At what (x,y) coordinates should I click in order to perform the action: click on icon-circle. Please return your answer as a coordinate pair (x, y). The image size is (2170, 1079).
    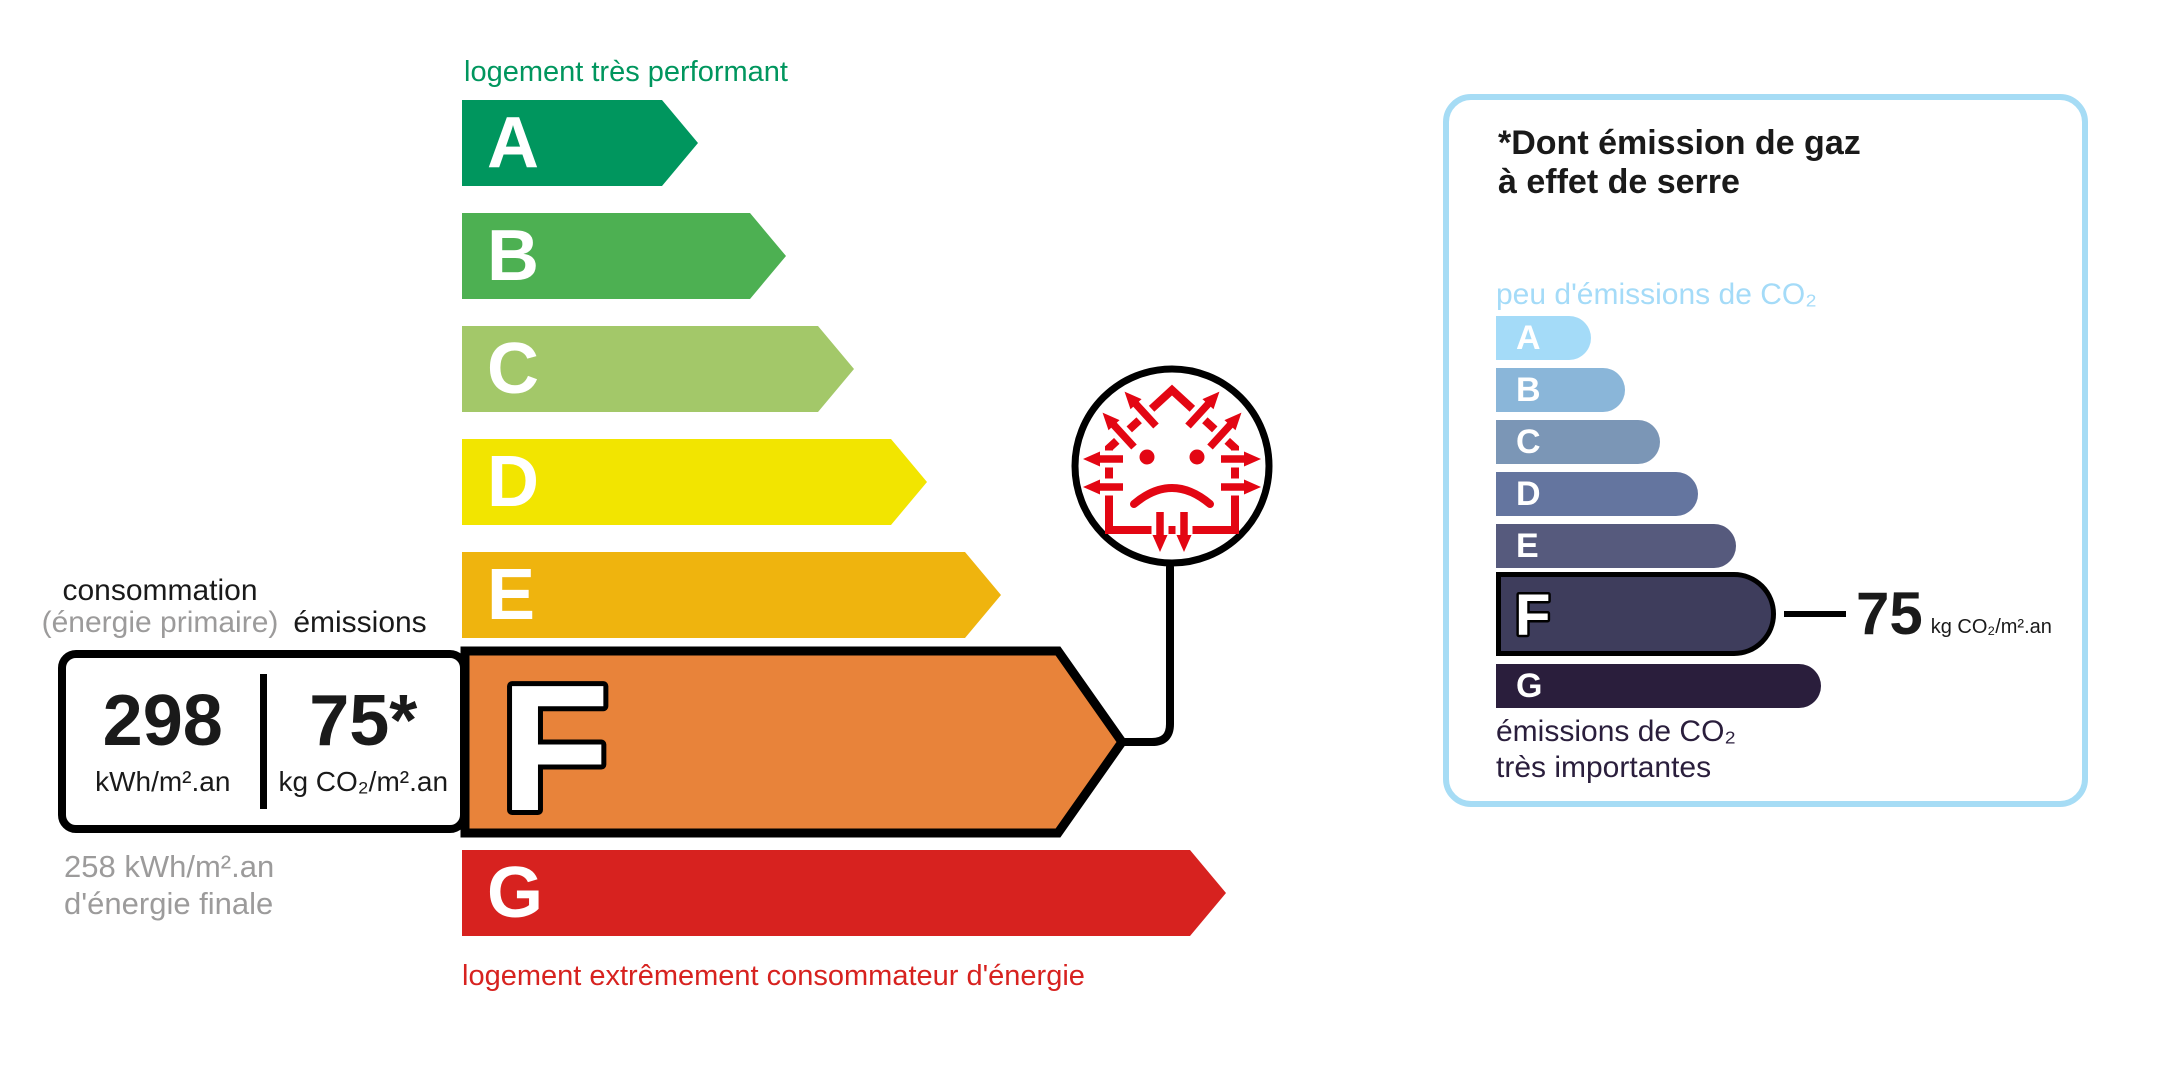
    Looking at the image, I should click on (1172, 466).